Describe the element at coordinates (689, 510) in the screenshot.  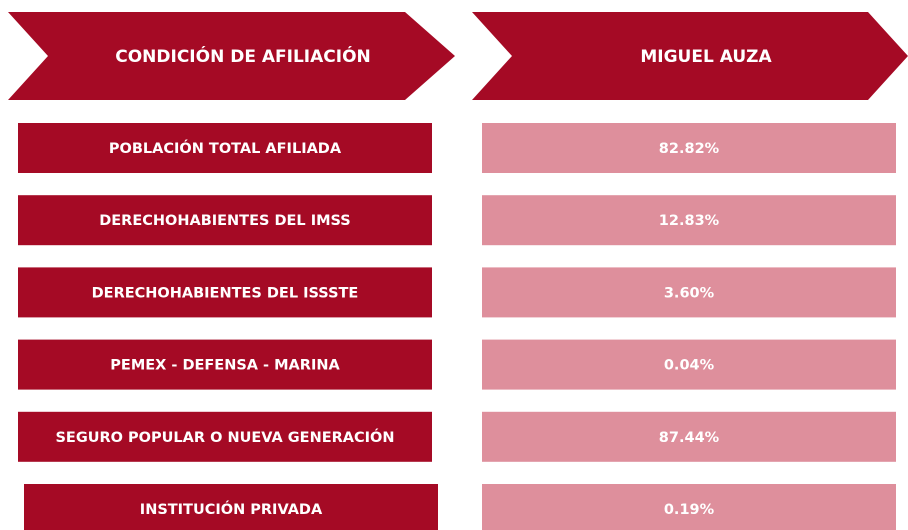
I see `row-value: 0.19%` at that location.